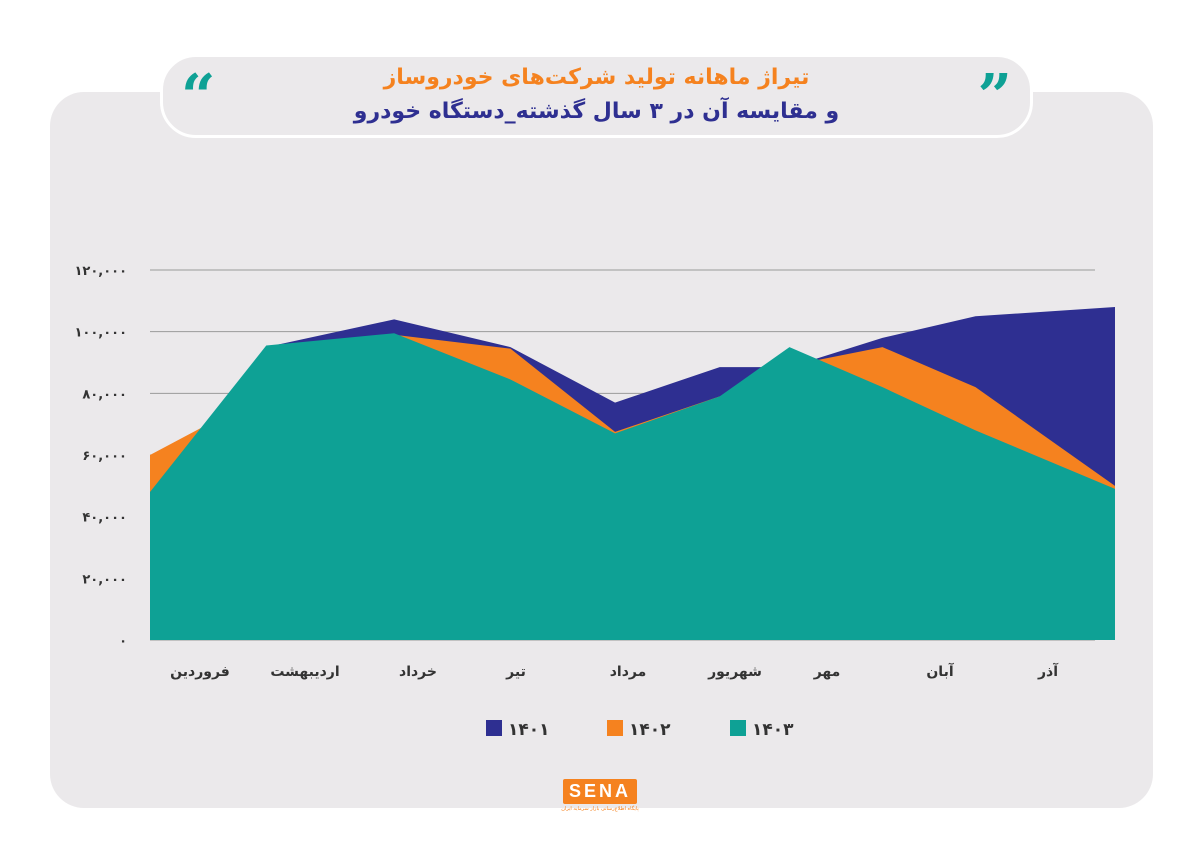  I want to click on y-tick-label: ۲۰,۰۰۰, so click(104, 579).